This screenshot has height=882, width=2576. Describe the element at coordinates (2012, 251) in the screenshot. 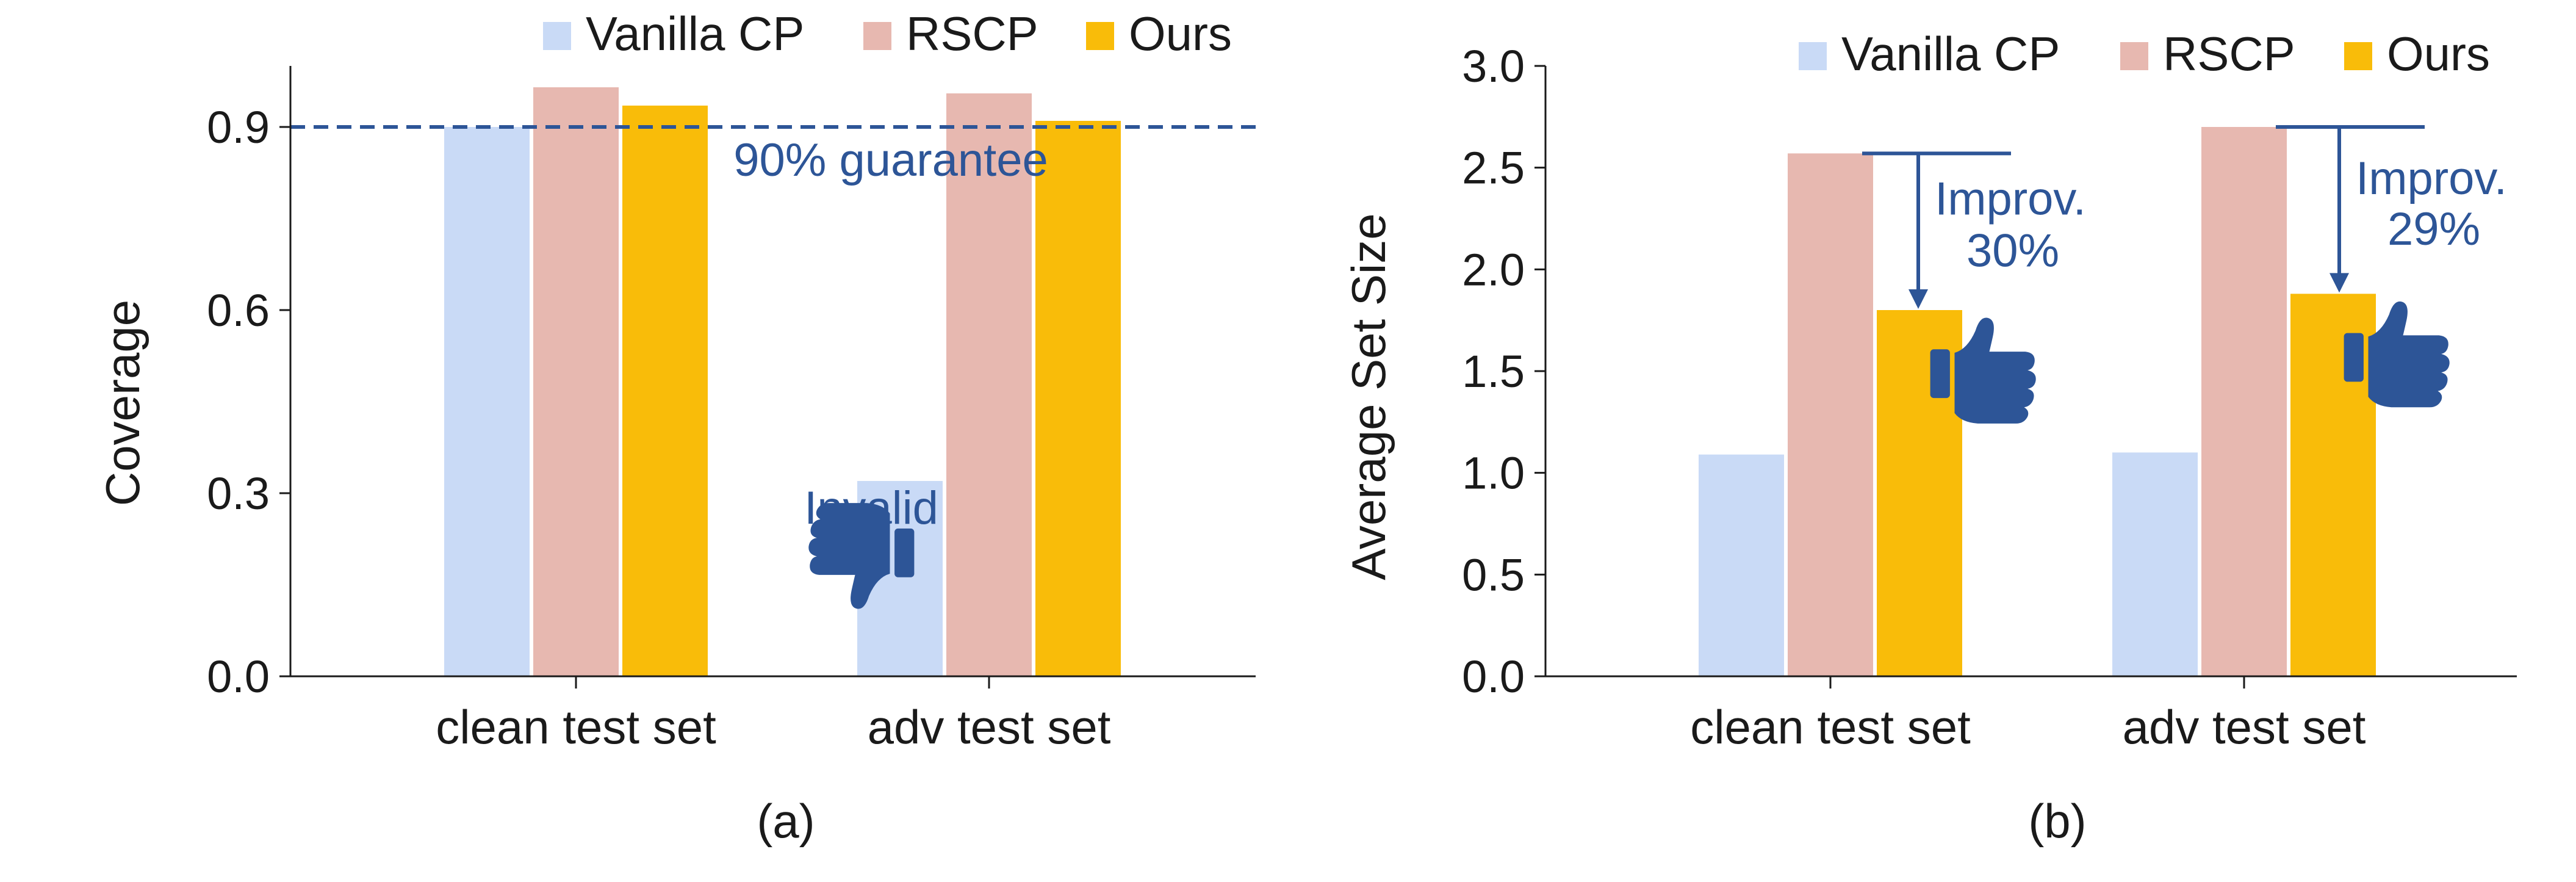

I see `improvement-percent: 30%` at that location.